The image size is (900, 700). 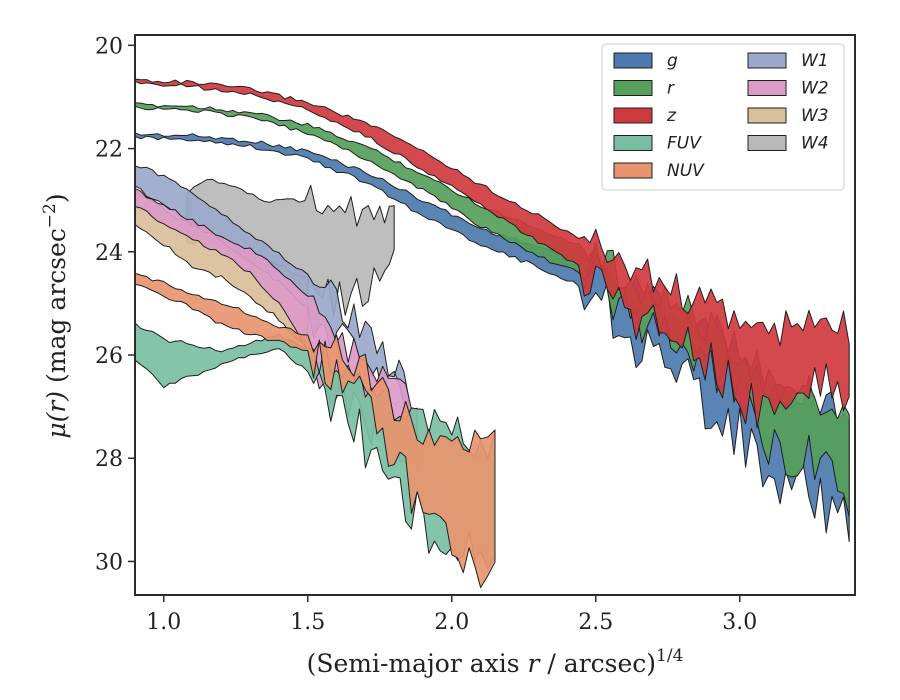 What do you see at coordinates (56, 415) in the screenshot?
I see `y-axis-label-mu: μ(r)` at bounding box center [56, 415].